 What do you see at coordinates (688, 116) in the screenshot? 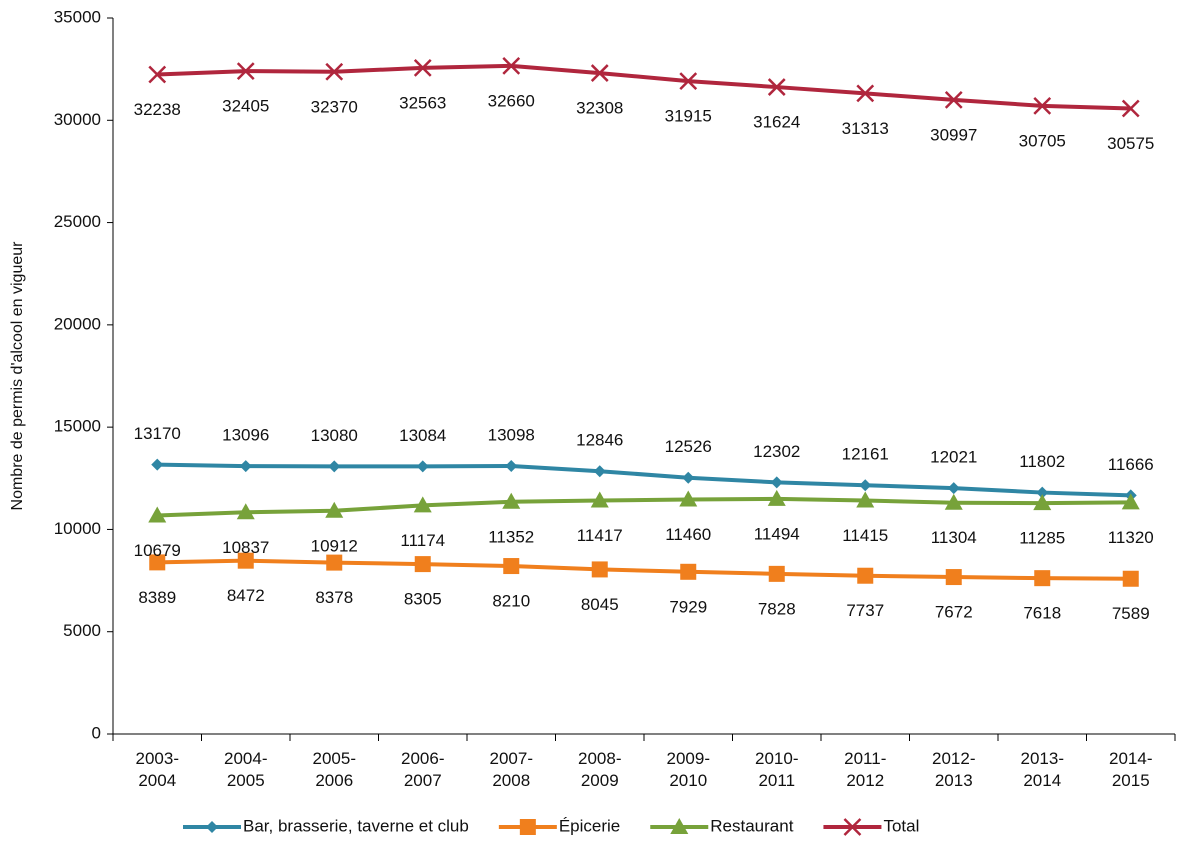
I see `data-label: 31915` at bounding box center [688, 116].